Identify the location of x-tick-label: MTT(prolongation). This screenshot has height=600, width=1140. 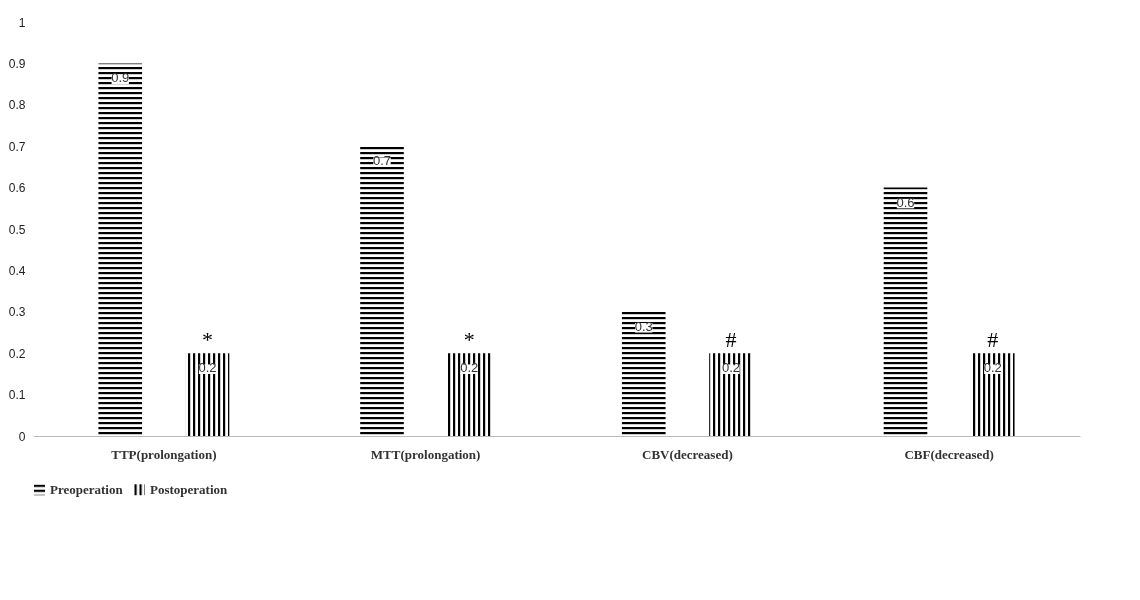
(425, 454).